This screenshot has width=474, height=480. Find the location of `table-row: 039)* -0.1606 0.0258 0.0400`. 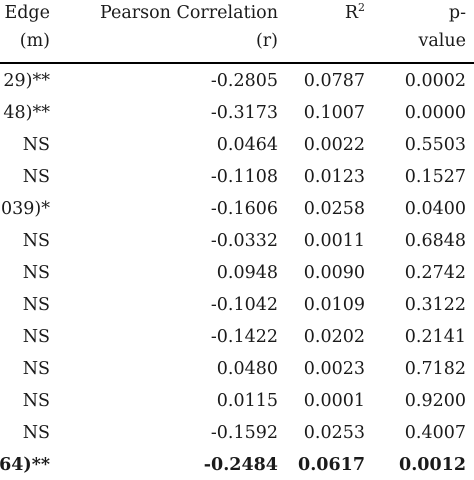

table-row: 039)* -0.1606 0.0258 0.0400 is located at coordinates (237, 208).